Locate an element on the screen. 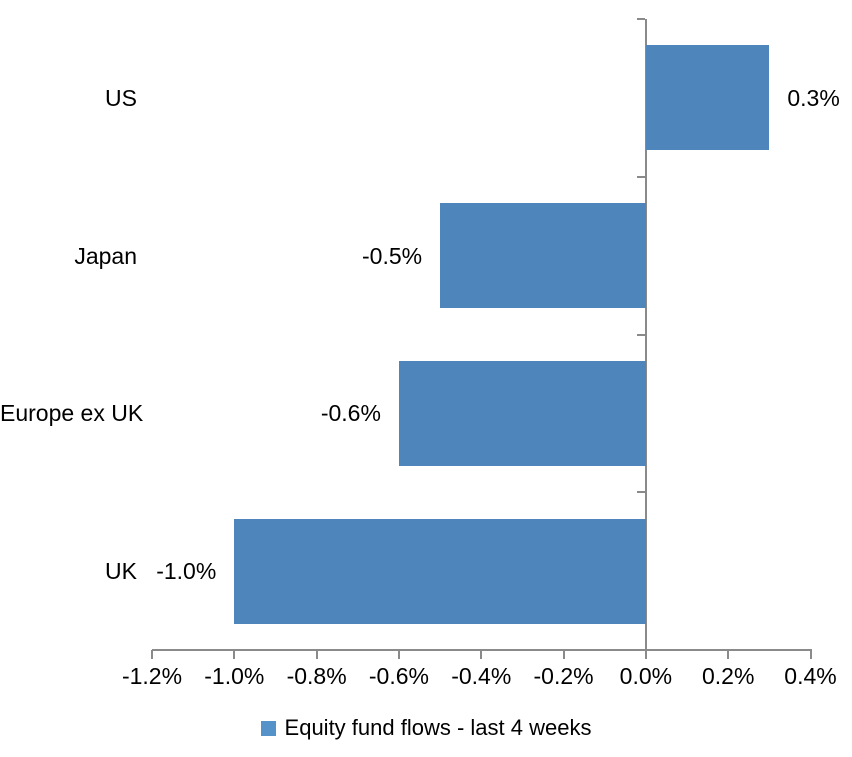 The width and height of the screenshot is (852, 757). x-tick-label: -0.4% is located at coordinates (481, 676).